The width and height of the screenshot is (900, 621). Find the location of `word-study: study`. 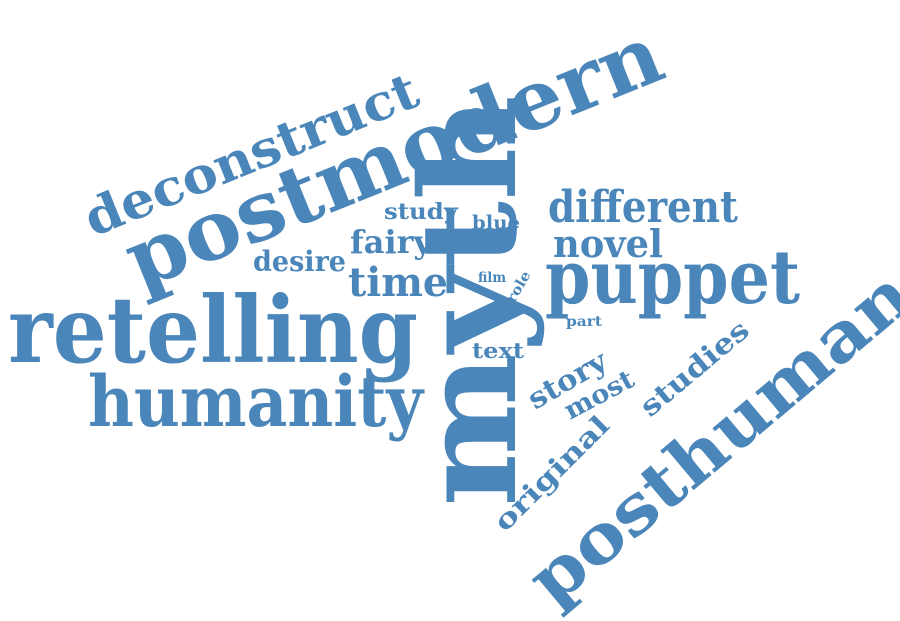

word-study: study is located at coordinates (421, 212).